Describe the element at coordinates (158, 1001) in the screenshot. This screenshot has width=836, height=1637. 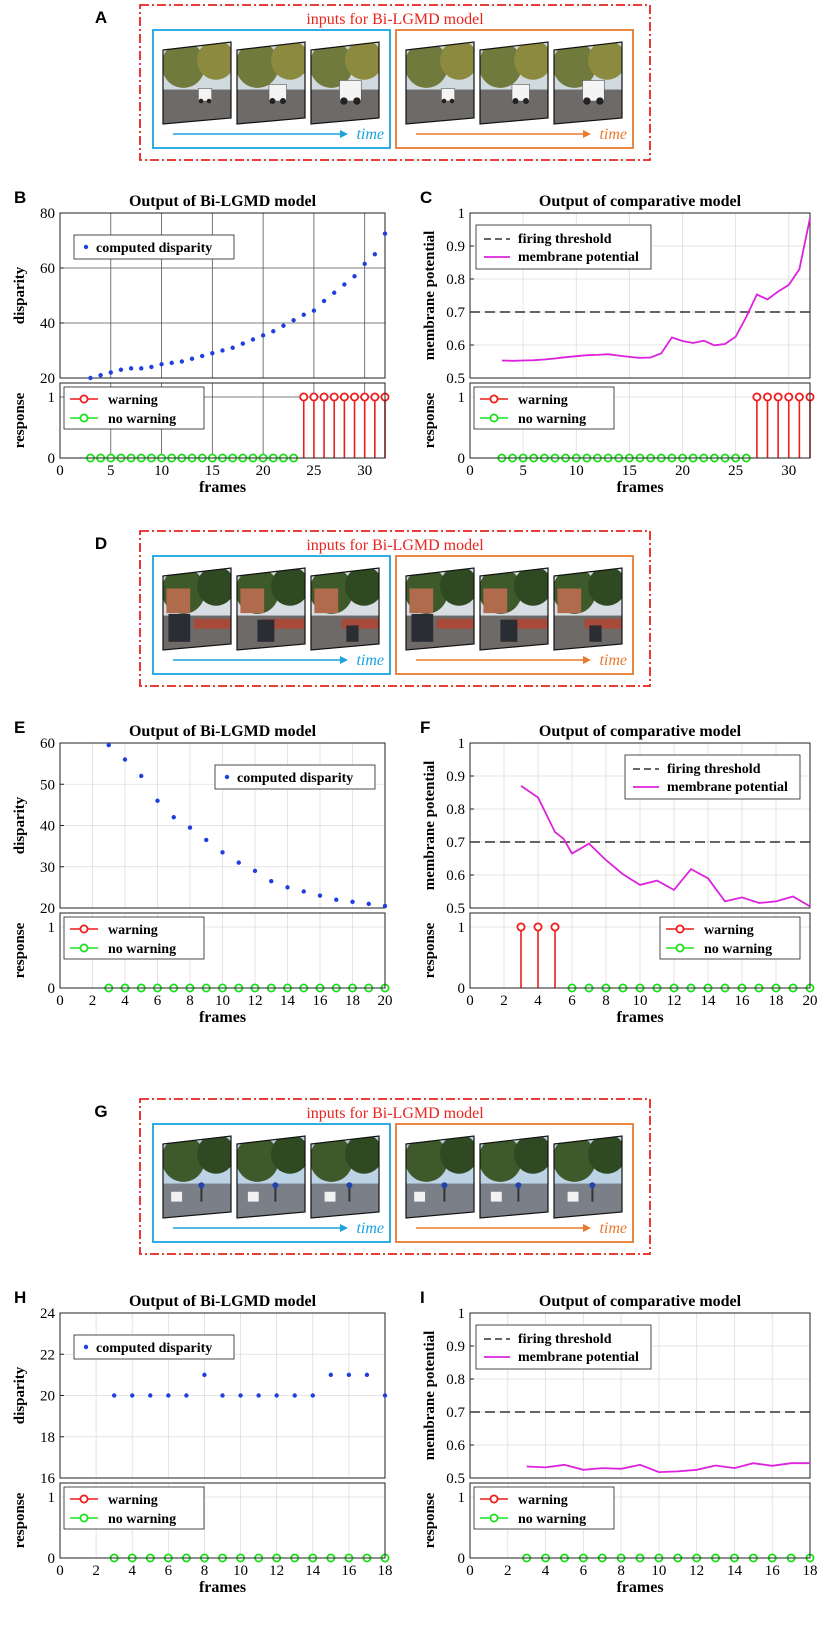
I see `x-tick-label: 6` at that location.